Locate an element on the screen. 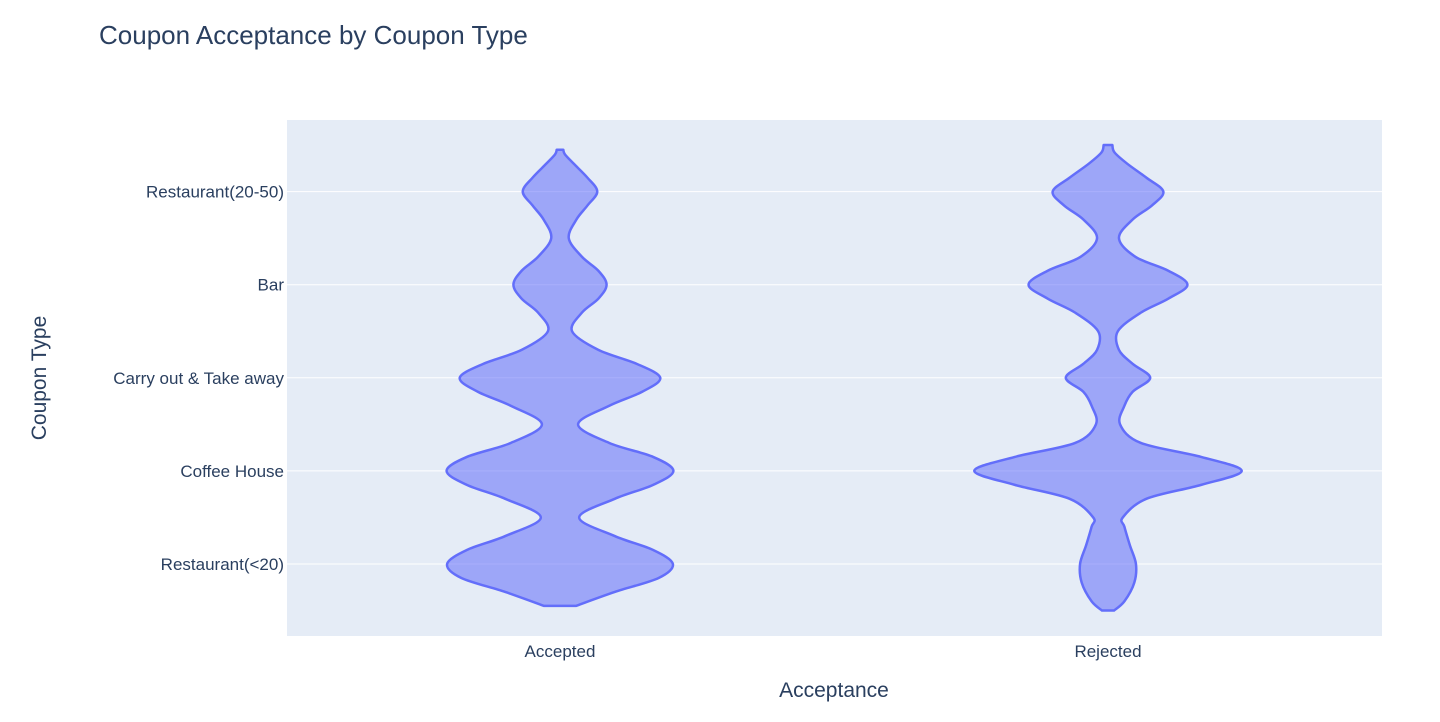  violin-accepted is located at coordinates (560, 378).